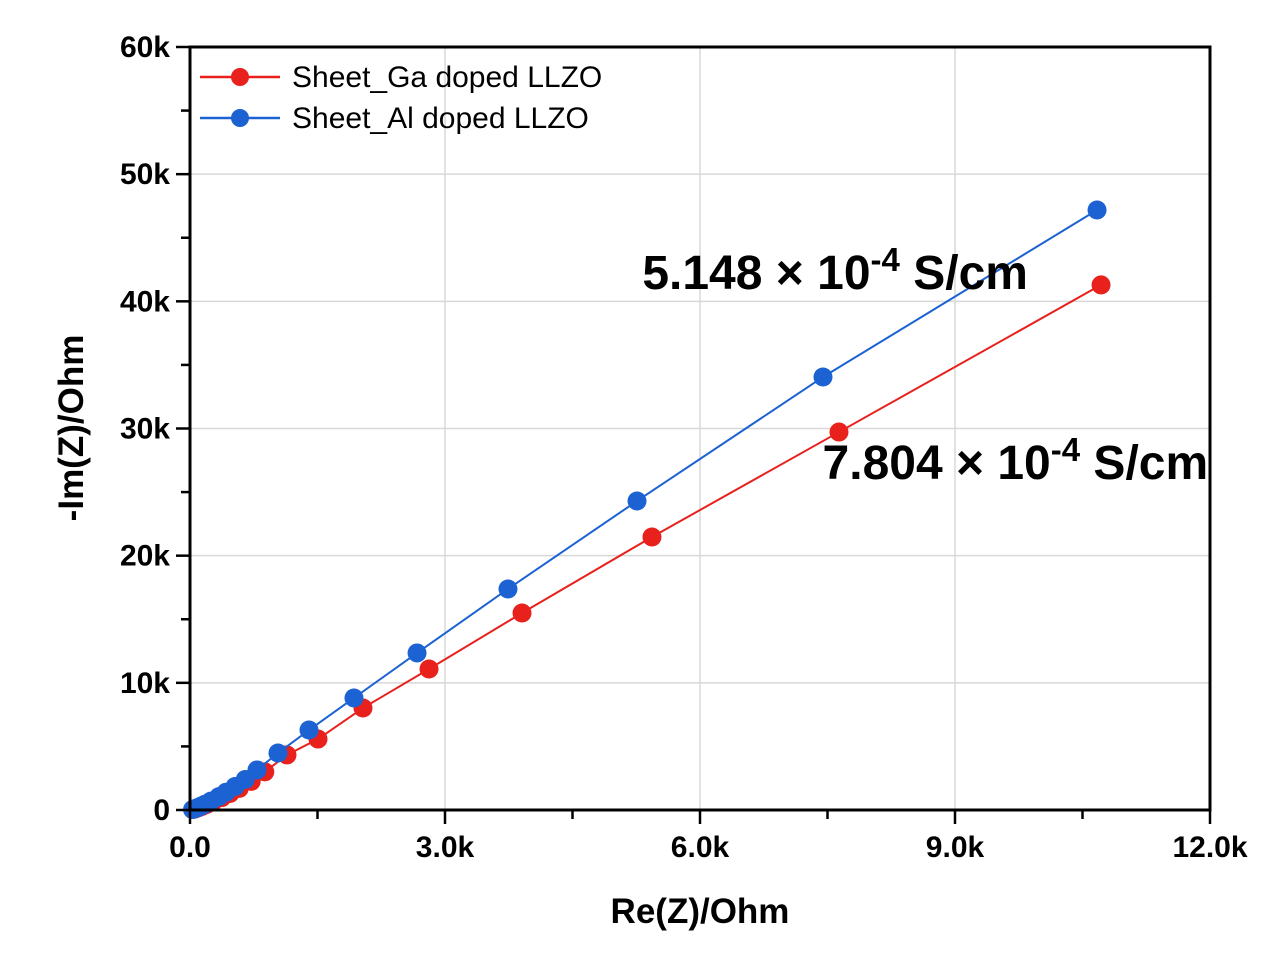  Describe the element at coordinates (445, 847) in the screenshot. I see `x-tick-label: 3.0k` at that location.